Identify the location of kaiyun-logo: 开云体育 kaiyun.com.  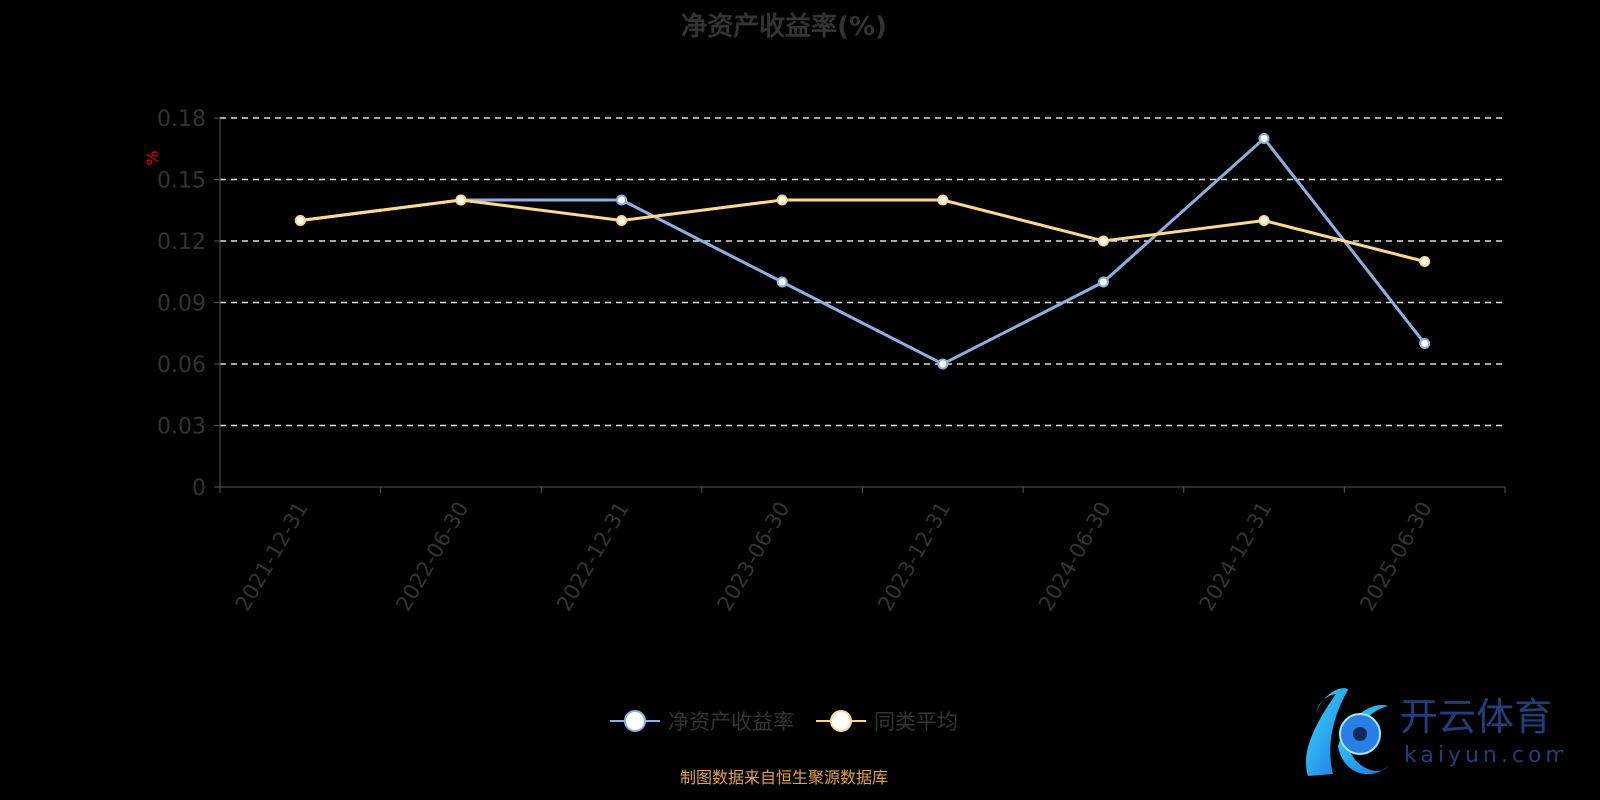
(1434, 732).